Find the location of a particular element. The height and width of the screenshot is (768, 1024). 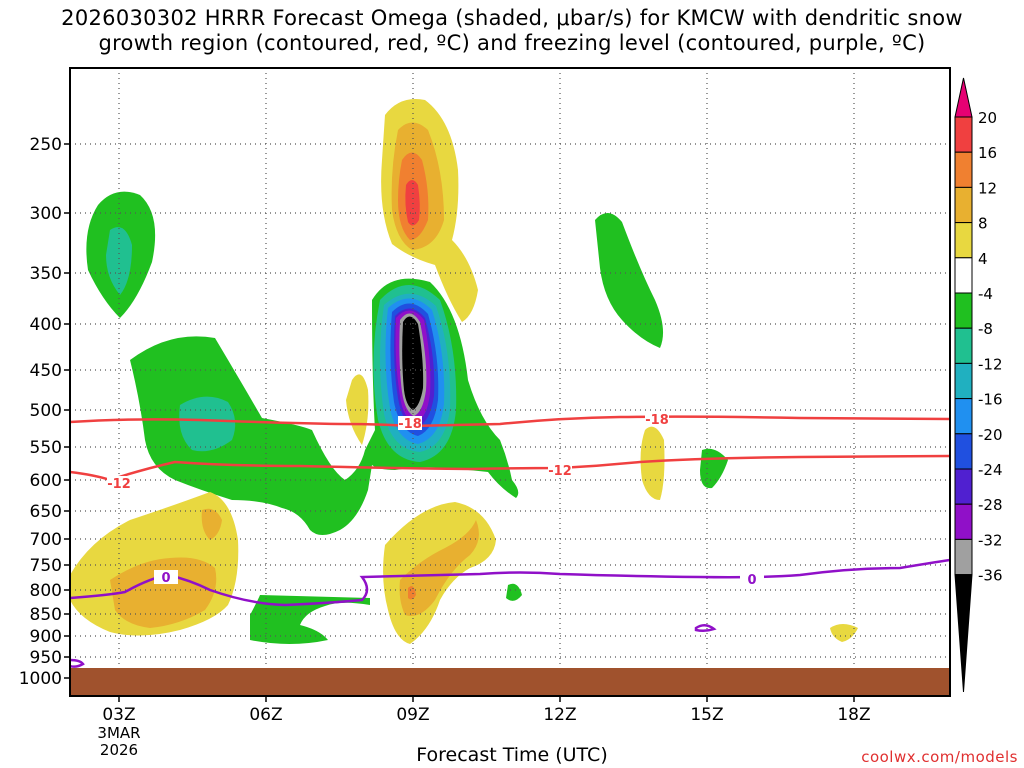

date-label-year: 2026 is located at coordinates (119, 750).